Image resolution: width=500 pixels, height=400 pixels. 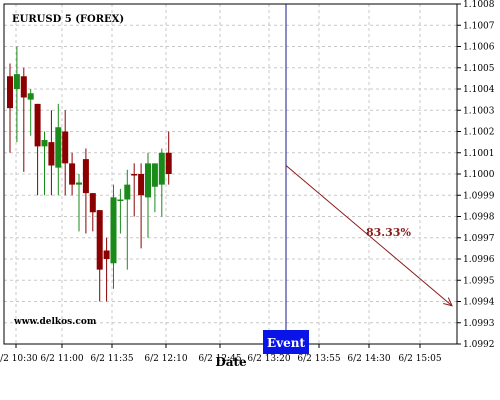 I want to click on x-tick-label: 6/2 12:10, so click(x=166, y=359).